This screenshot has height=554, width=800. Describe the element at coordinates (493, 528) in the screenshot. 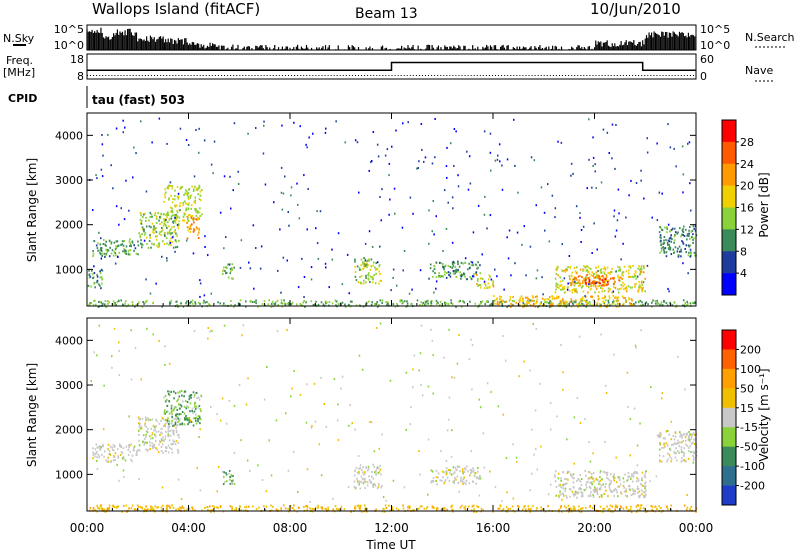

I see `time-tick-label: 16:00` at that location.